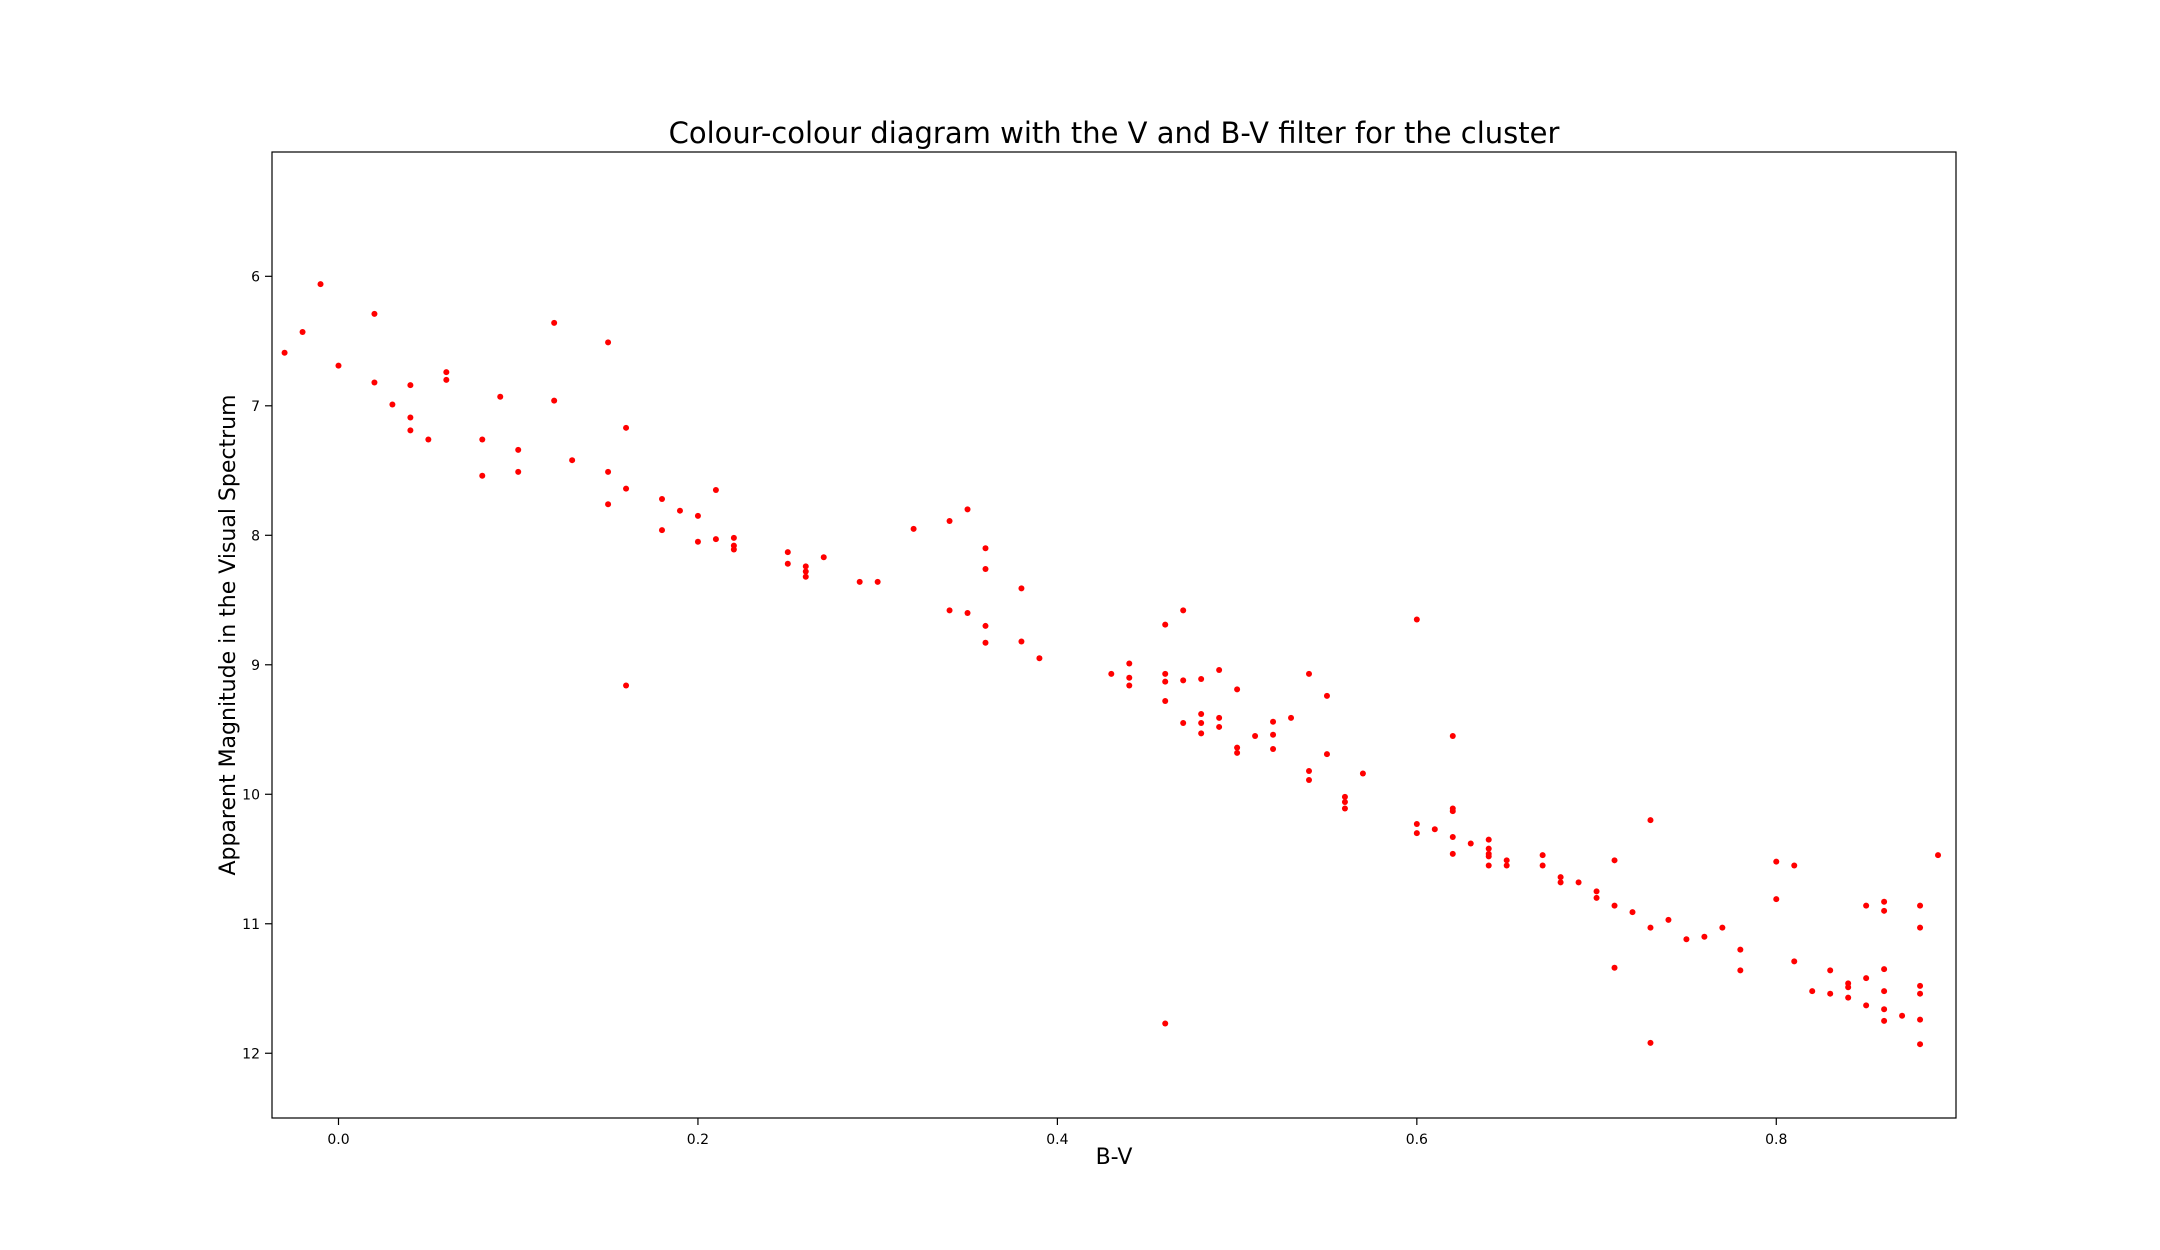  I want to click on y-axis-ticks: 6 7 8 9 10 11 12, so click(257, 665).